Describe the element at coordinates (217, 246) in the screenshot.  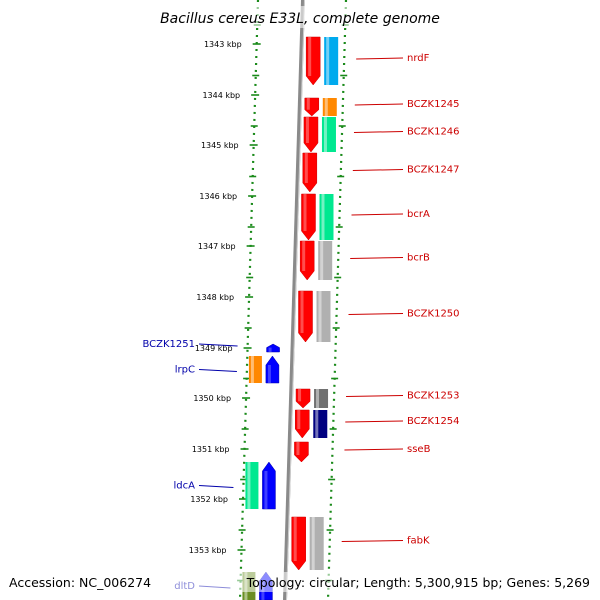
I see `kbp-tick-label: 1347 kbp` at that location.